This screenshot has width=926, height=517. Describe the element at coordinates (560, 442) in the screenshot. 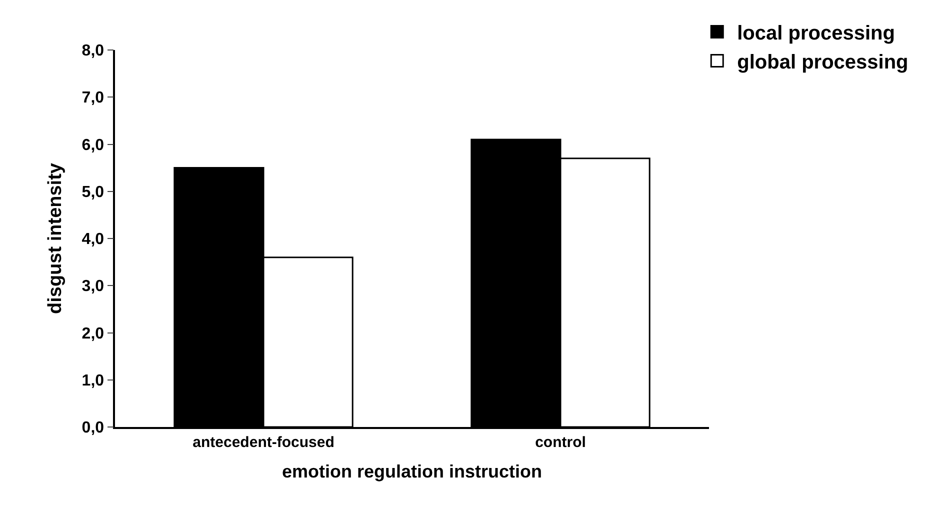

I see `x-tick-label: control` at that location.